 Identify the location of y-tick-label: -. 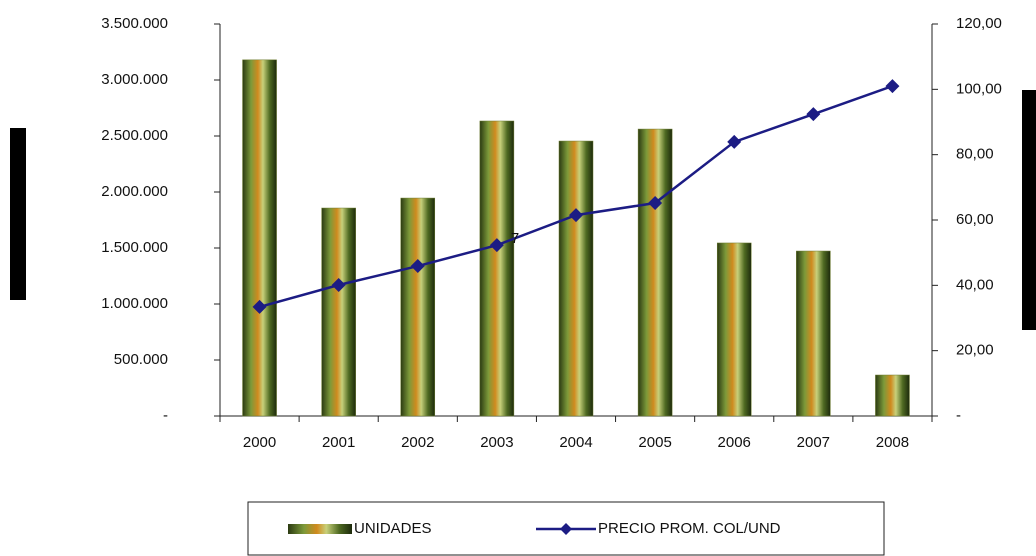
(165, 415).